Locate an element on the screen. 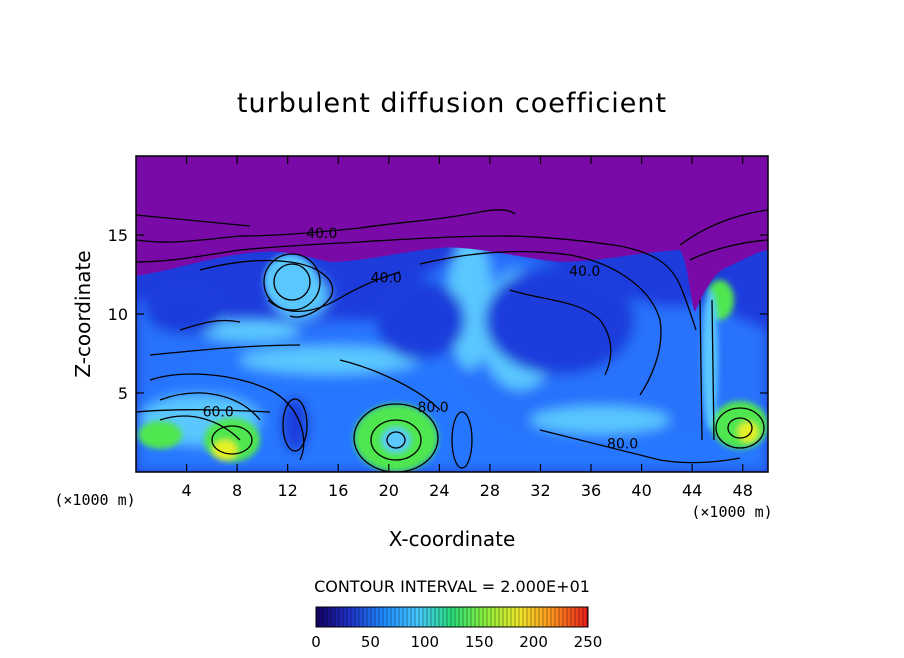 This screenshot has height=658, width=904. x-tick-label: 40 is located at coordinates (641, 490).